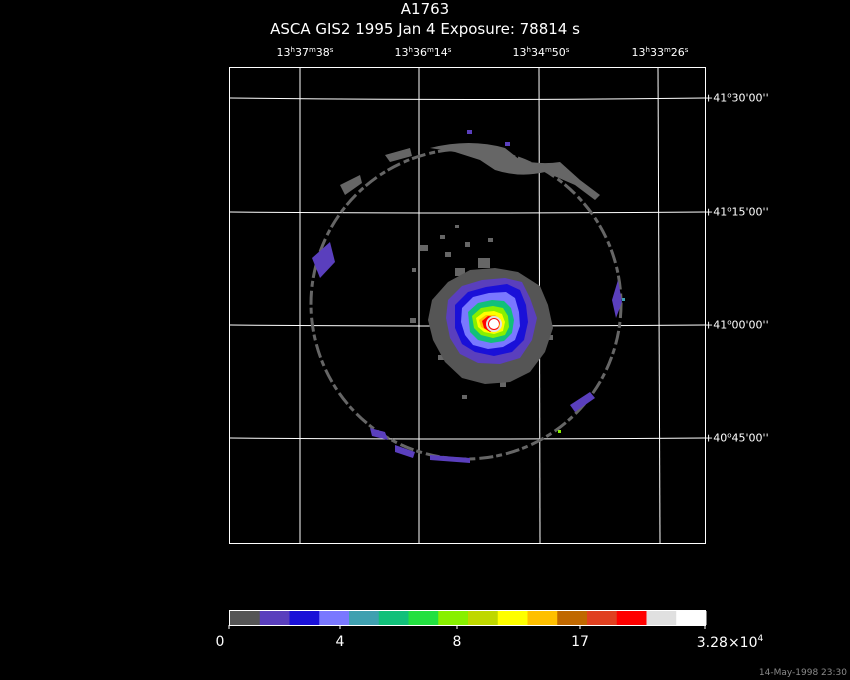 This screenshot has width=850, height=680. I want to click on cluster-peak-halo, so click(494, 324).